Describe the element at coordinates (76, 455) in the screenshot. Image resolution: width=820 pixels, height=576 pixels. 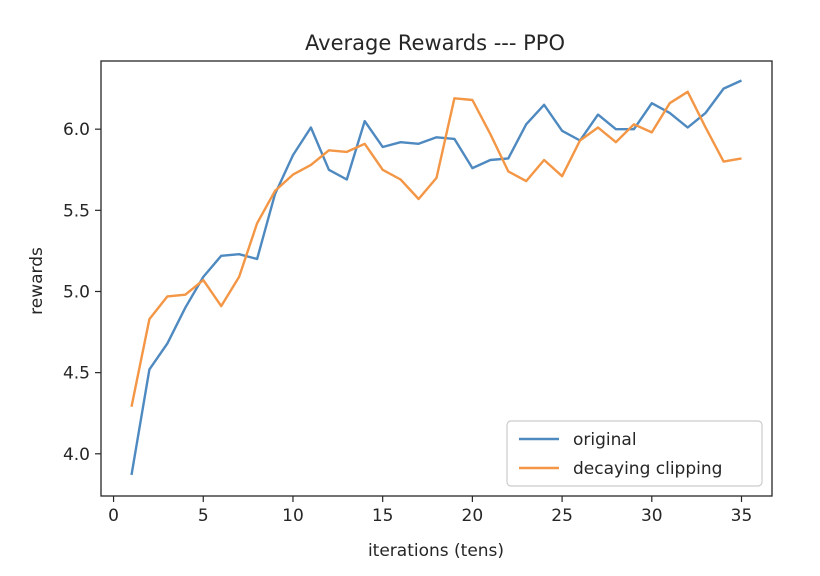
I see `y-tick-label: 4.0` at that location.